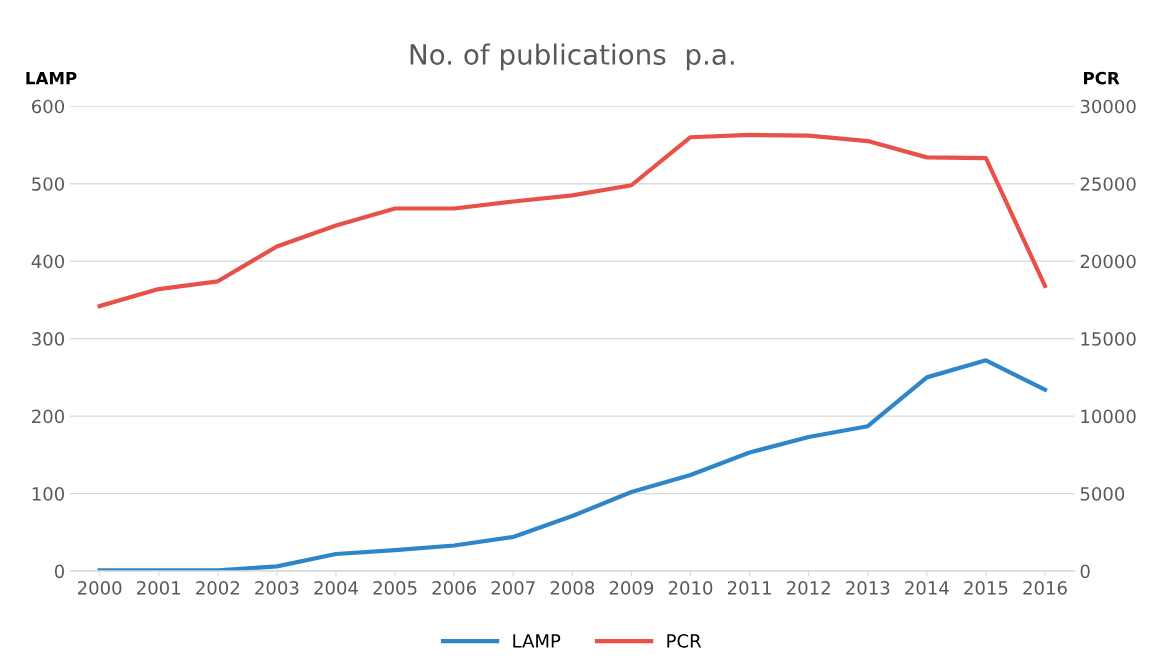 This screenshot has width=1168, height=664. I want to click on x-tick-label: 2010, so click(690, 588).